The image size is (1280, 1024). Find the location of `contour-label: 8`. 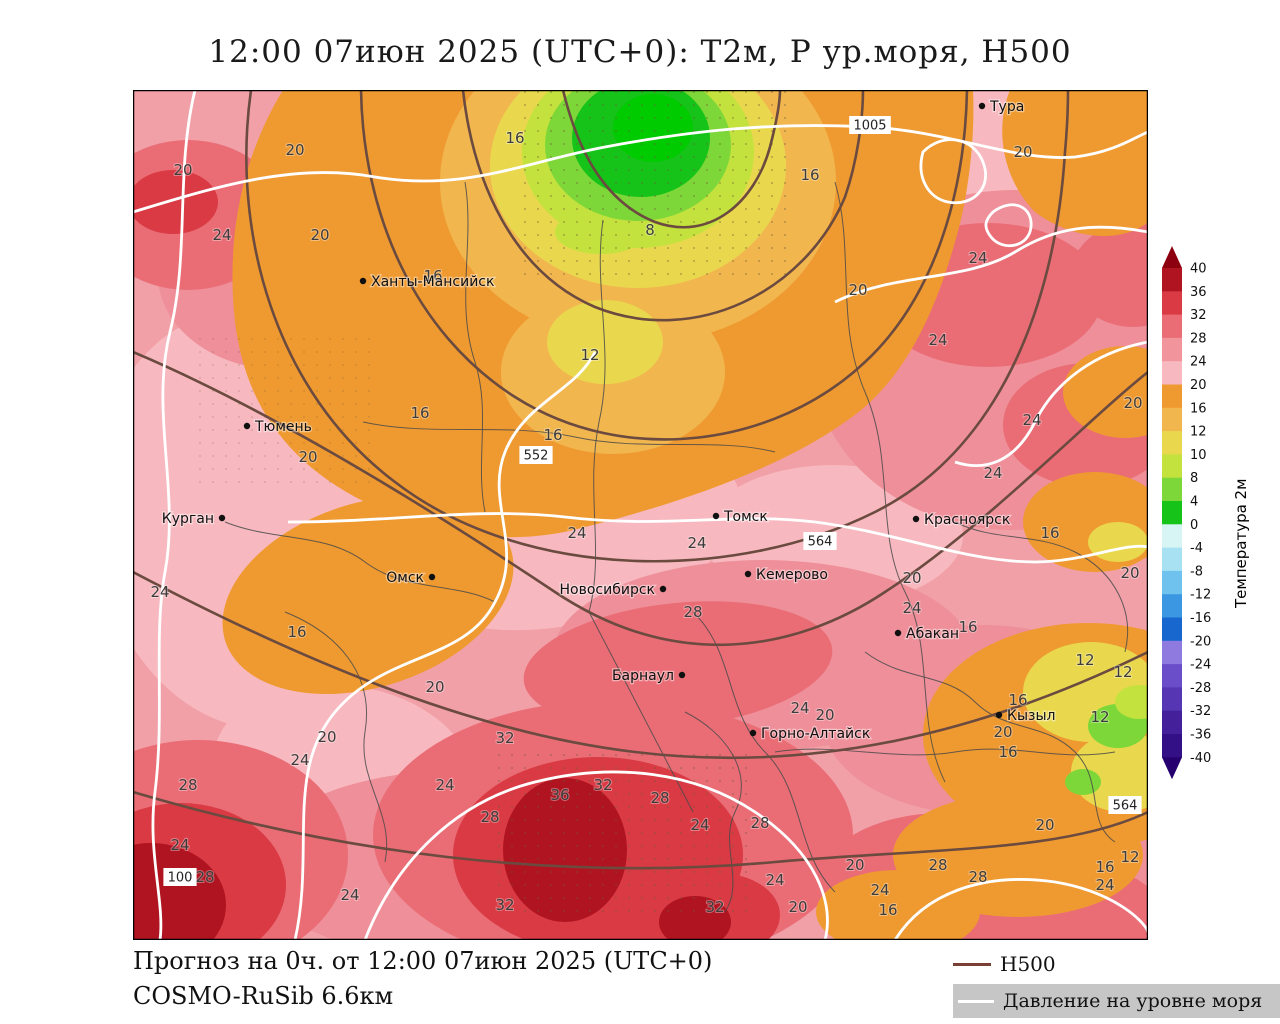

contour-label: 8 is located at coordinates (650, 230).